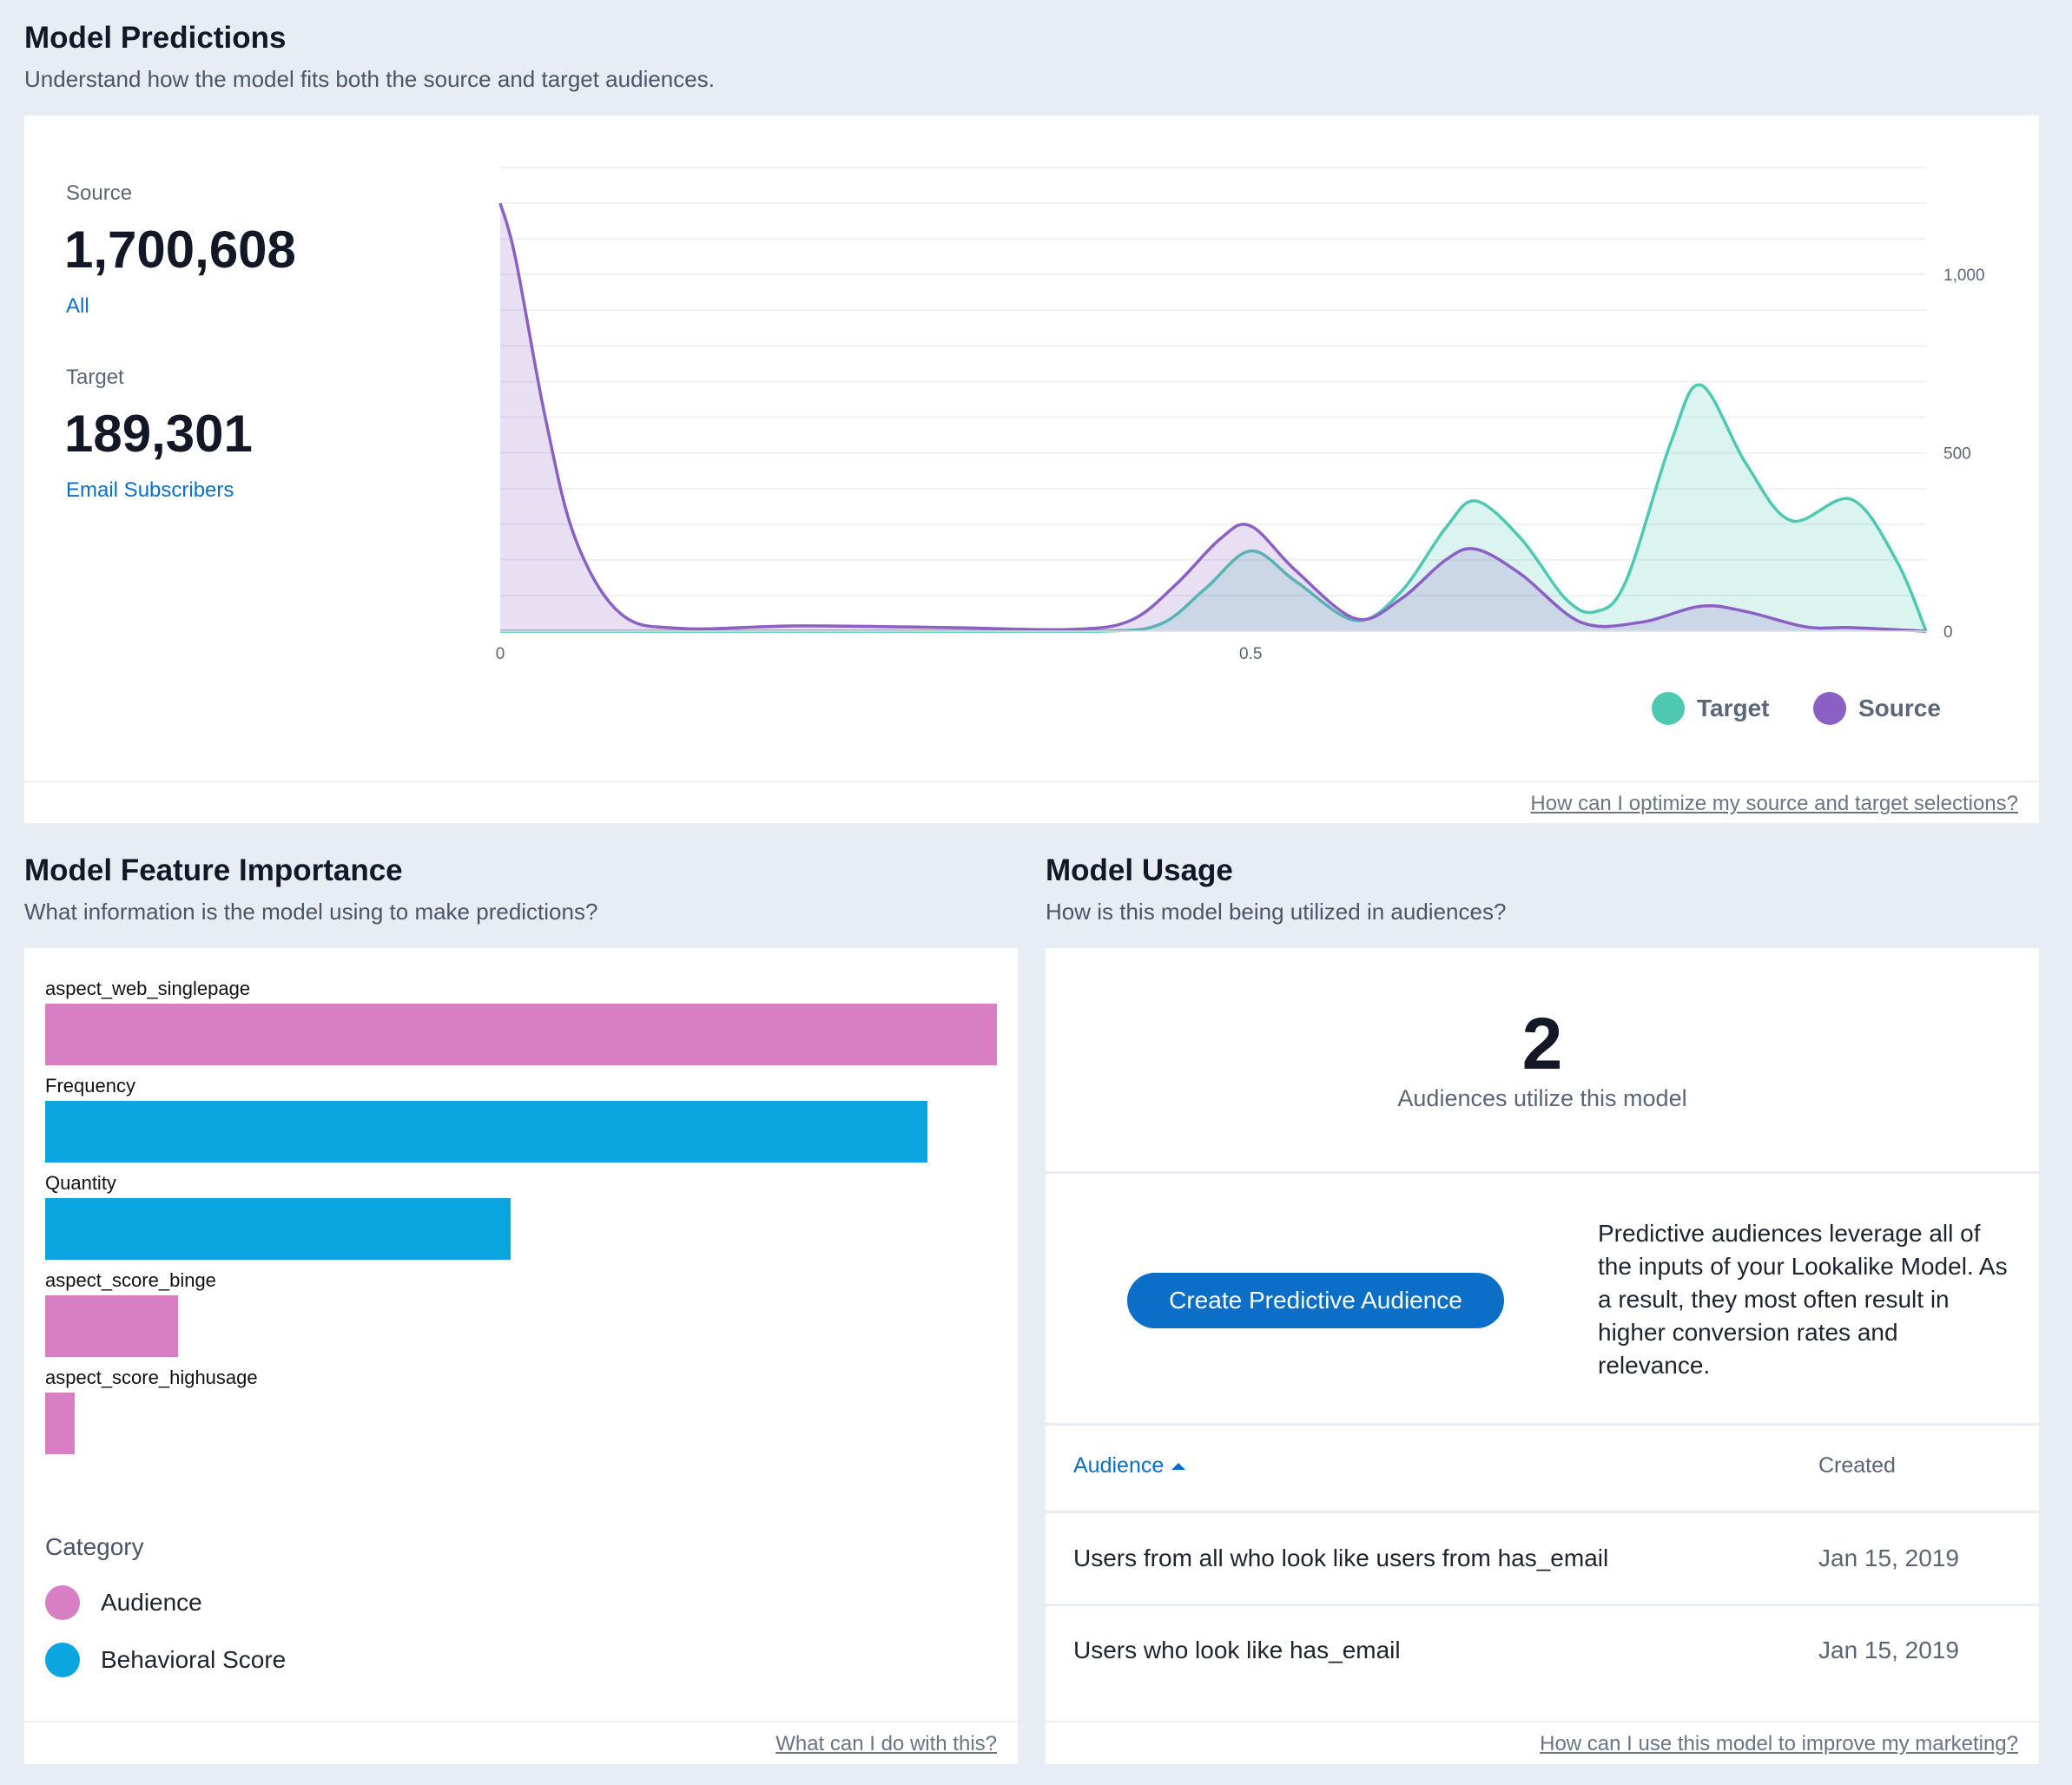  Describe the element at coordinates (100, 193) in the screenshot. I see `source-label: Source` at that location.